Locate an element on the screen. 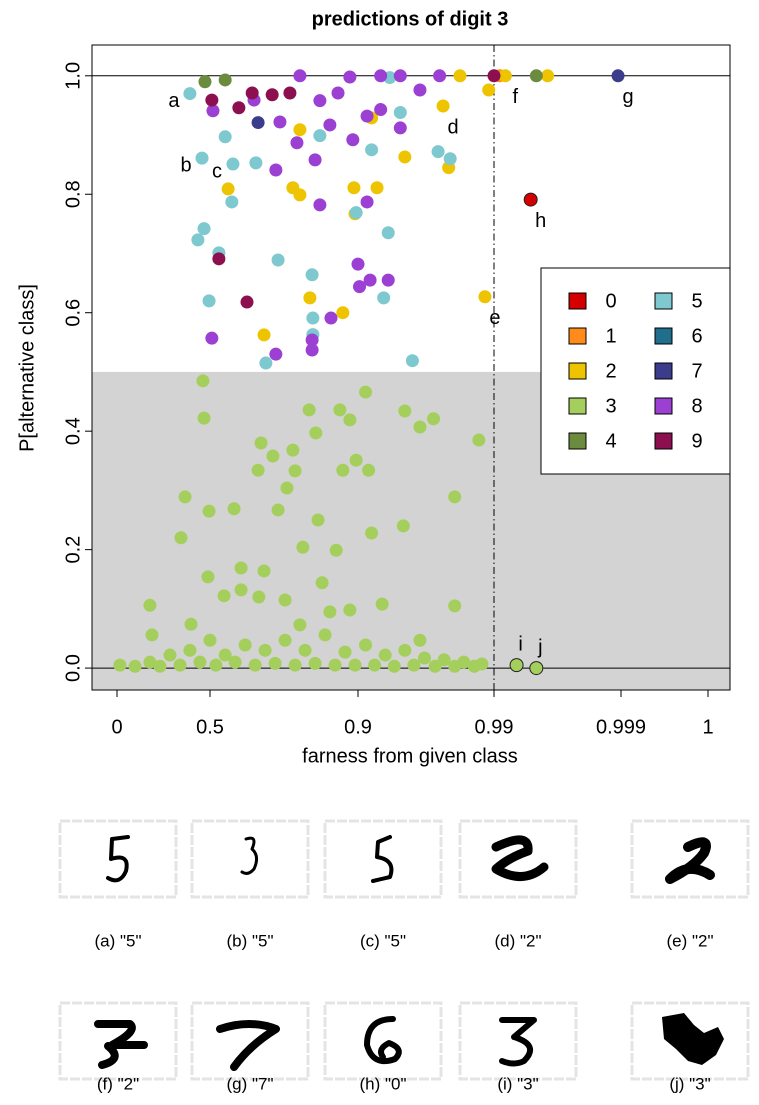 The image size is (759, 1105). legend-label: 6 is located at coordinates (696, 336).